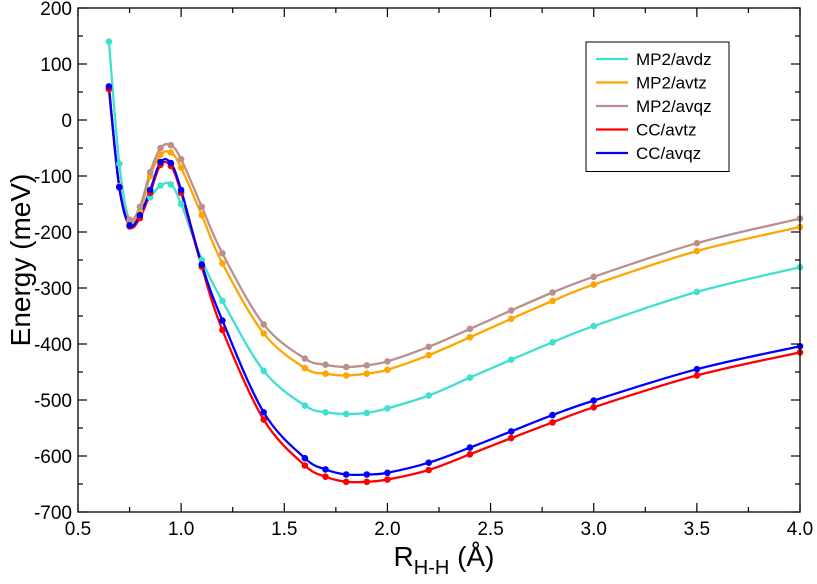  What do you see at coordinates (20, 260) in the screenshot?
I see `y-axis-title: Energy (meV)` at bounding box center [20, 260].